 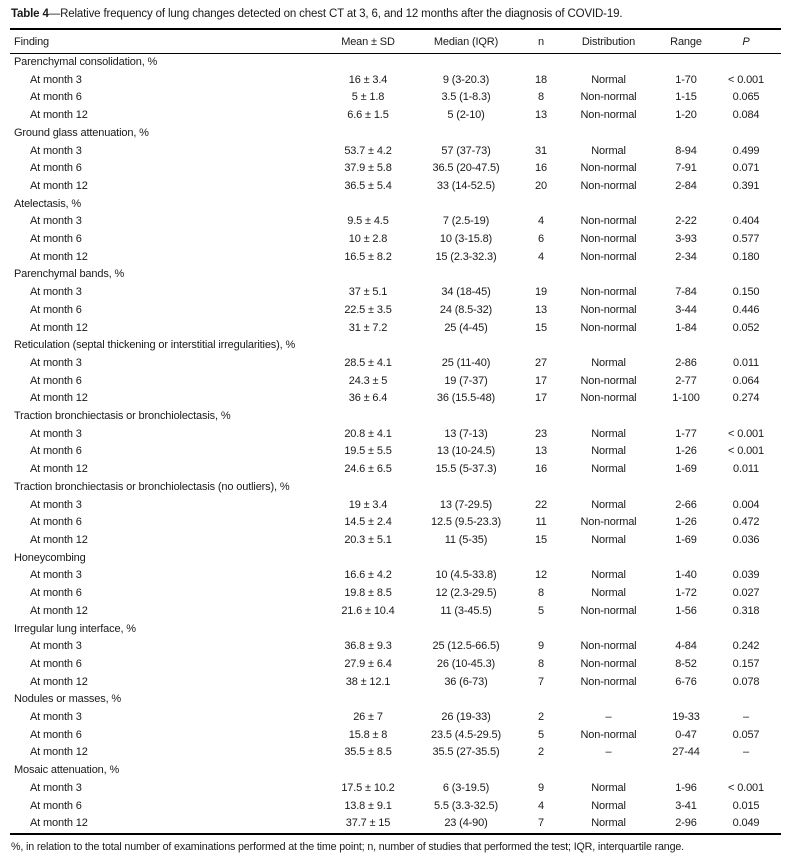 What do you see at coordinates (746, 663) in the screenshot?
I see `cell-p: 0.157` at bounding box center [746, 663].